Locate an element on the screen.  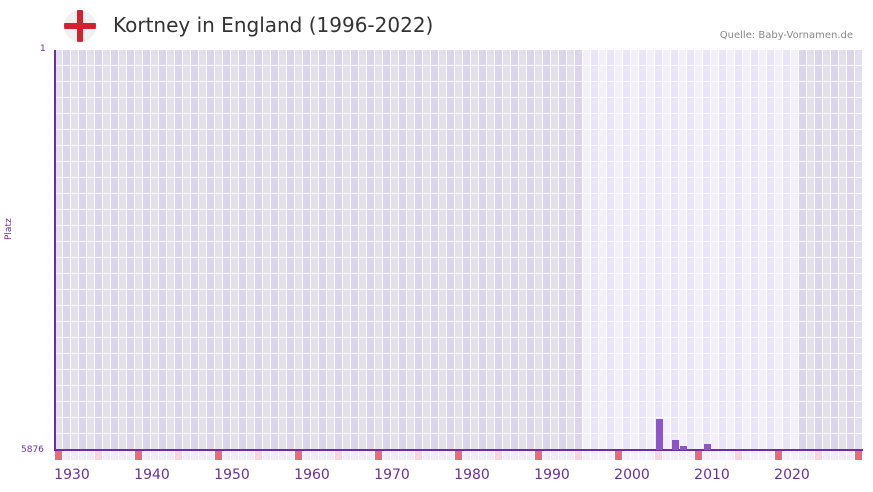
bar-2009 is located at coordinates (707, 447).